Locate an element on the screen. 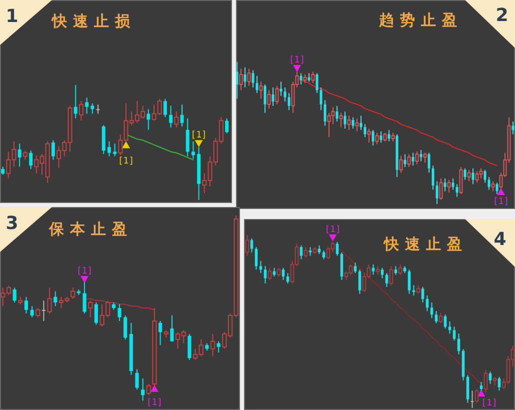 The image size is (515, 410). chart-title: 保本止盈 is located at coordinates (90, 229).